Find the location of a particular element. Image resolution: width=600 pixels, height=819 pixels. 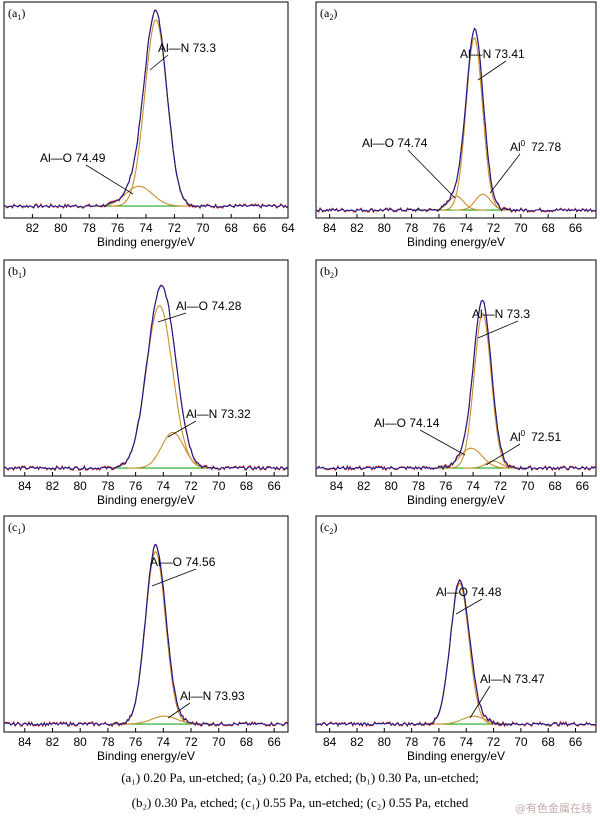

raw-spectrum-c1 is located at coordinates (146, 635).